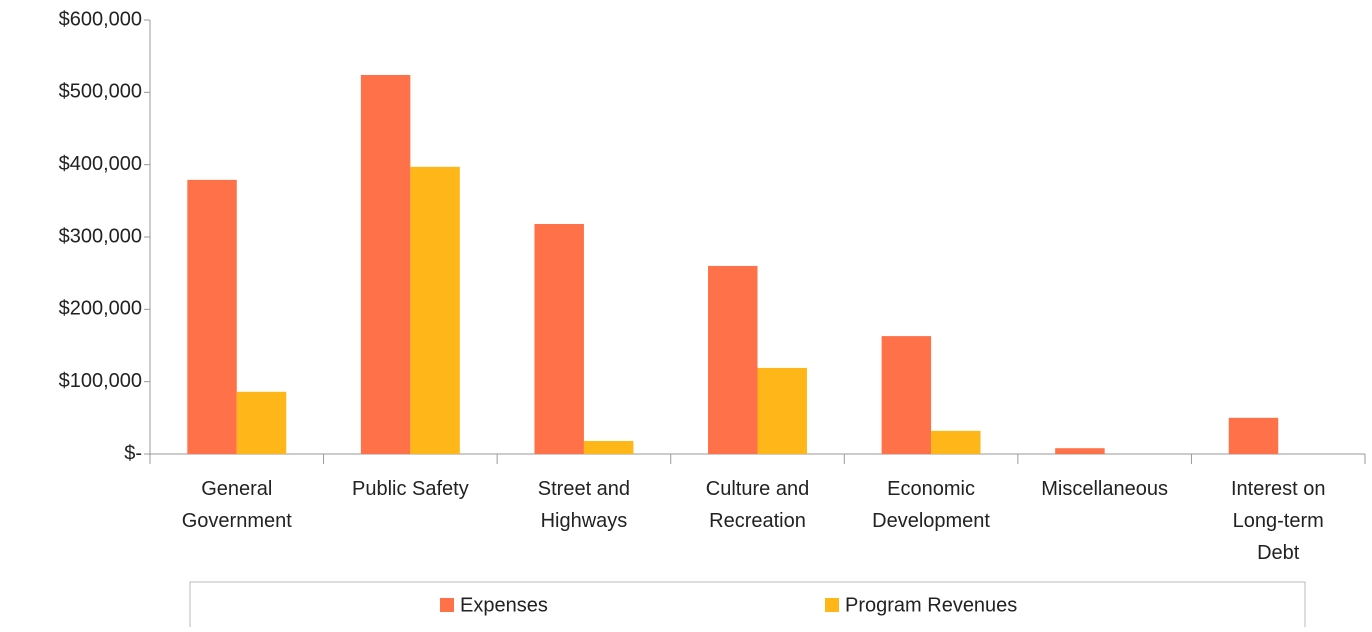 The image size is (1372, 632). What do you see at coordinates (100, 236) in the screenshot?
I see `y-tick-label: $300,000` at bounding box center [100, 236].